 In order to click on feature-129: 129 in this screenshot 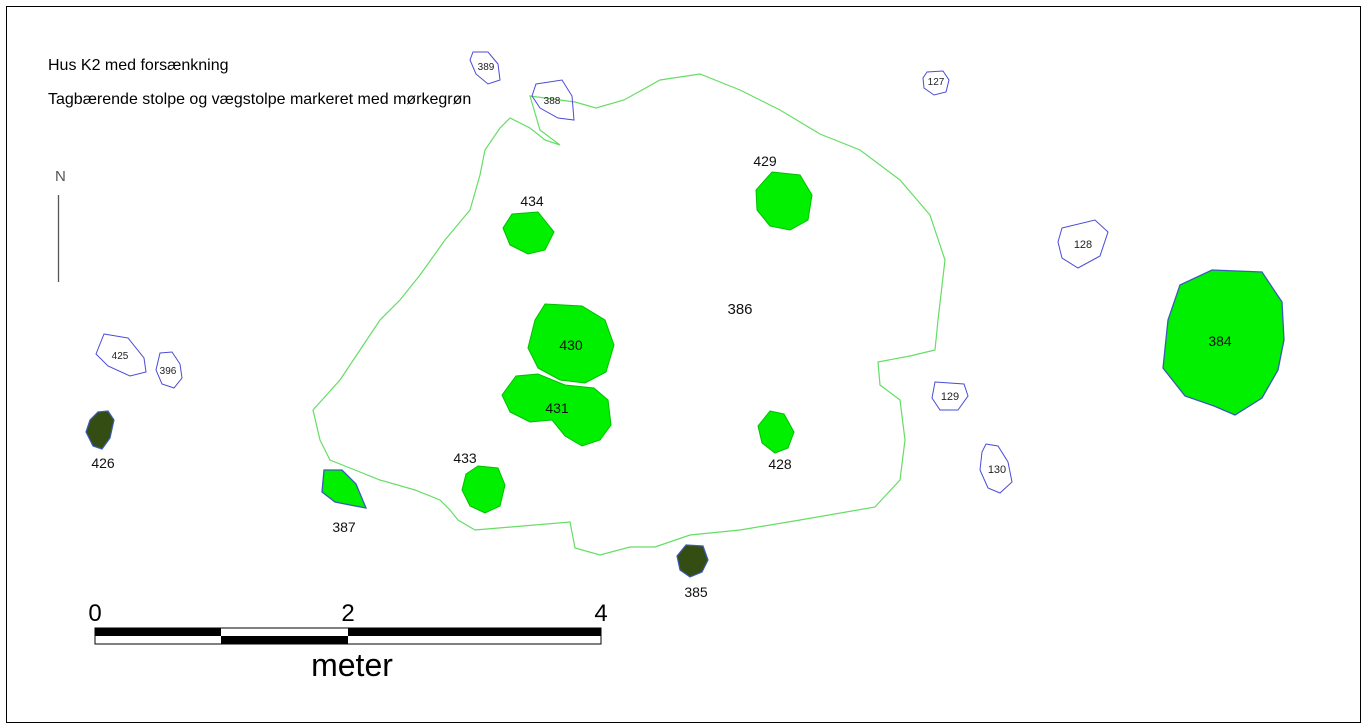, I will do `click(950, 396)`.